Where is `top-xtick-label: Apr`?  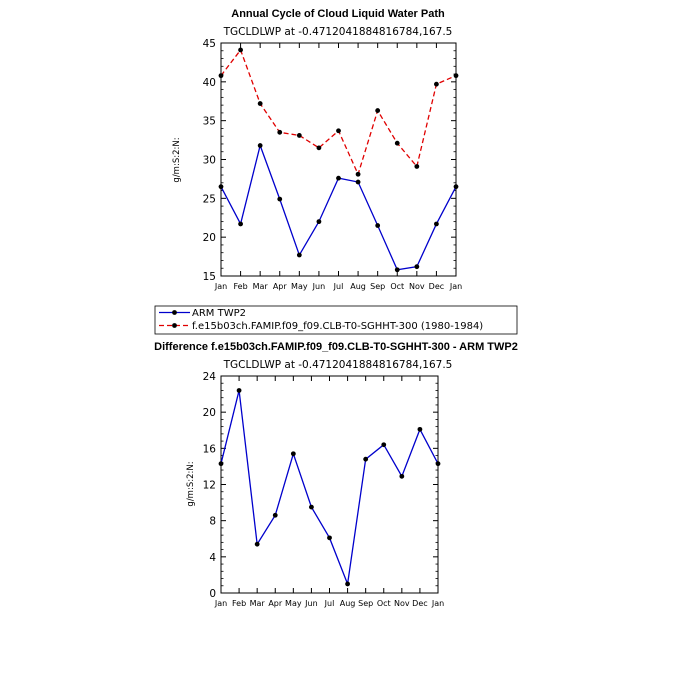
top-xtick-label: Apr is located at coordinates (280, 286).